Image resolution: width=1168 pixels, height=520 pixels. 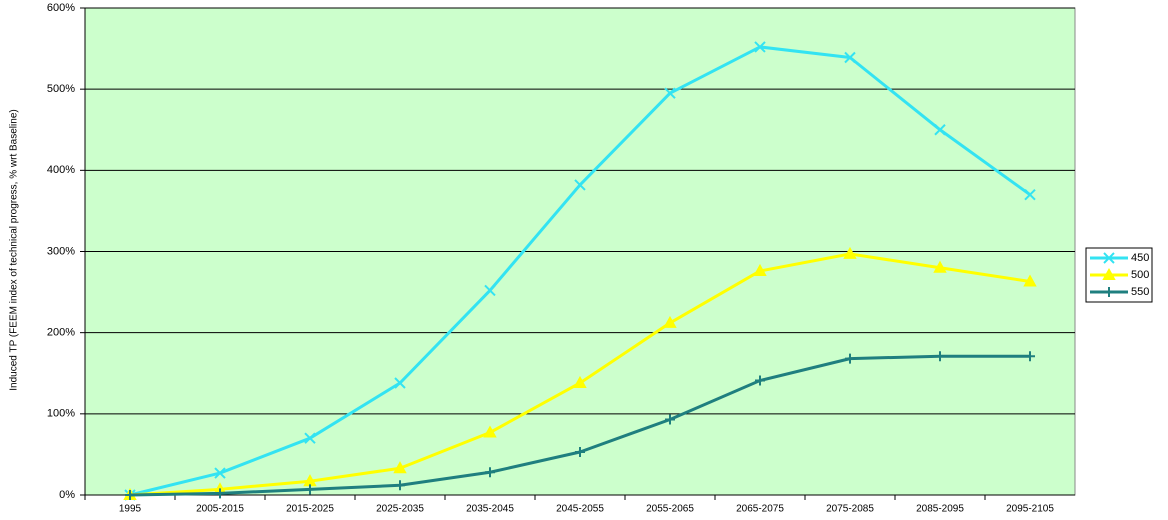 What do you see at coordinates (940, 509) in the screenshot?
I see `x-tick-label: 2085-2095` at bounding box center [940, 509].